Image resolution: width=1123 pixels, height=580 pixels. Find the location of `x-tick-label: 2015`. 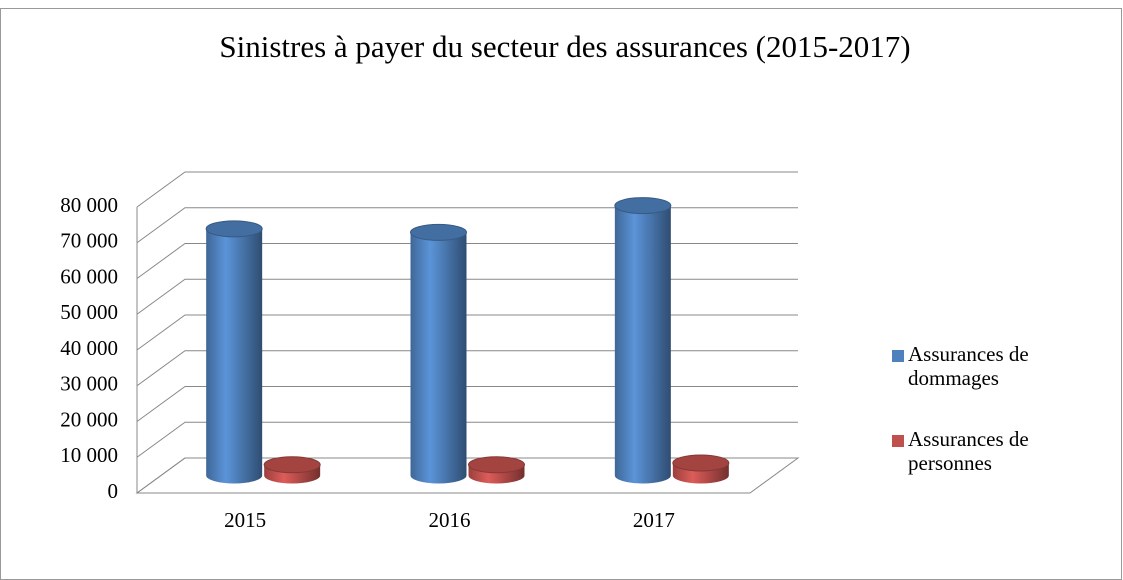

x-tick-label: 2015 is located at coordinates (245, 520).